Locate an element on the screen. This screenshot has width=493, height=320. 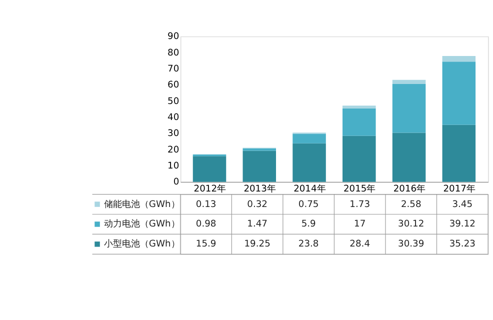
data-label: 2.58 is located at coordinates (411, 205).